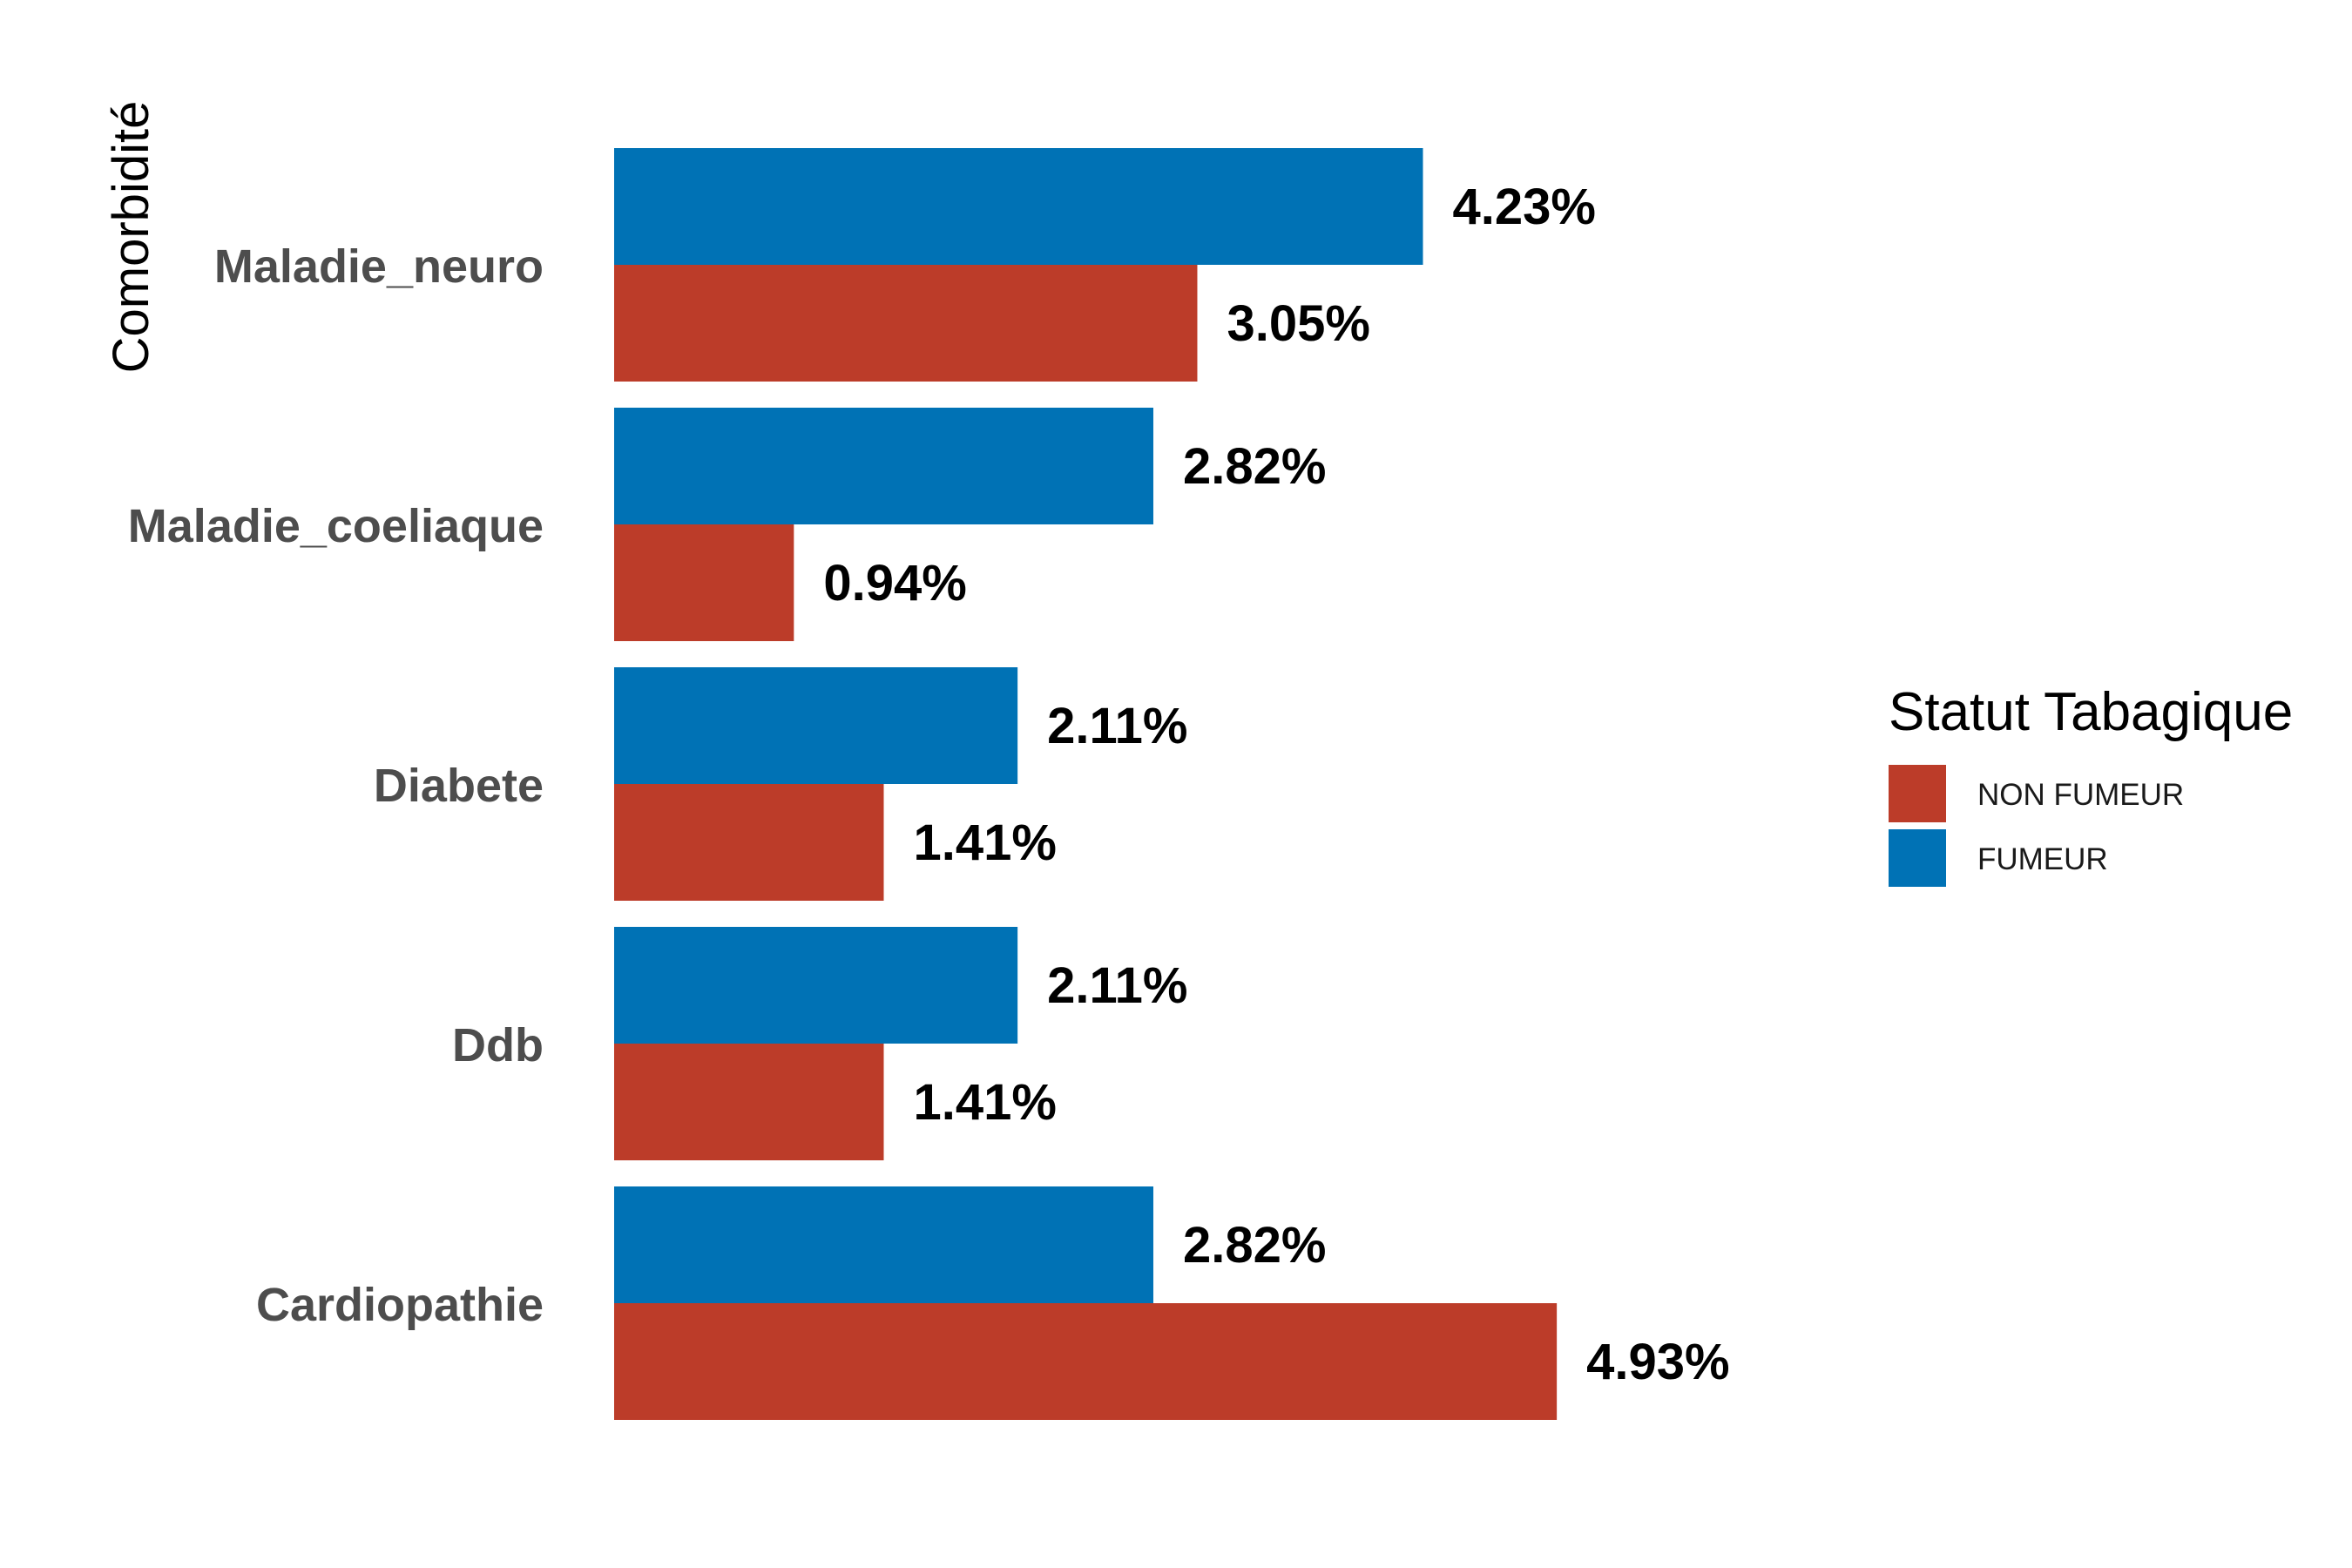  I want to click on legend-key-fumeur, so click(1917, 858).